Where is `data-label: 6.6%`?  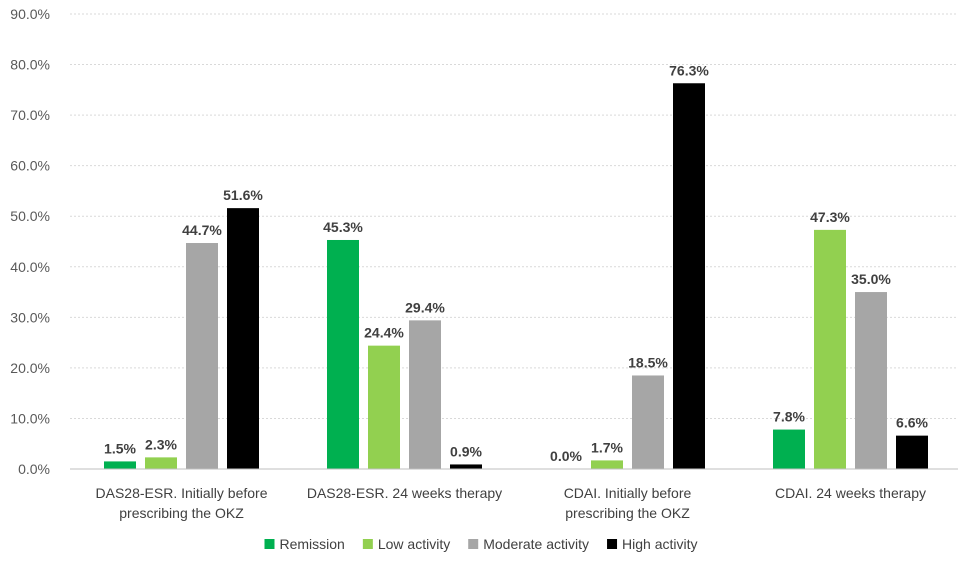 data-label: 6.6% is located at coordinates (912, 423).